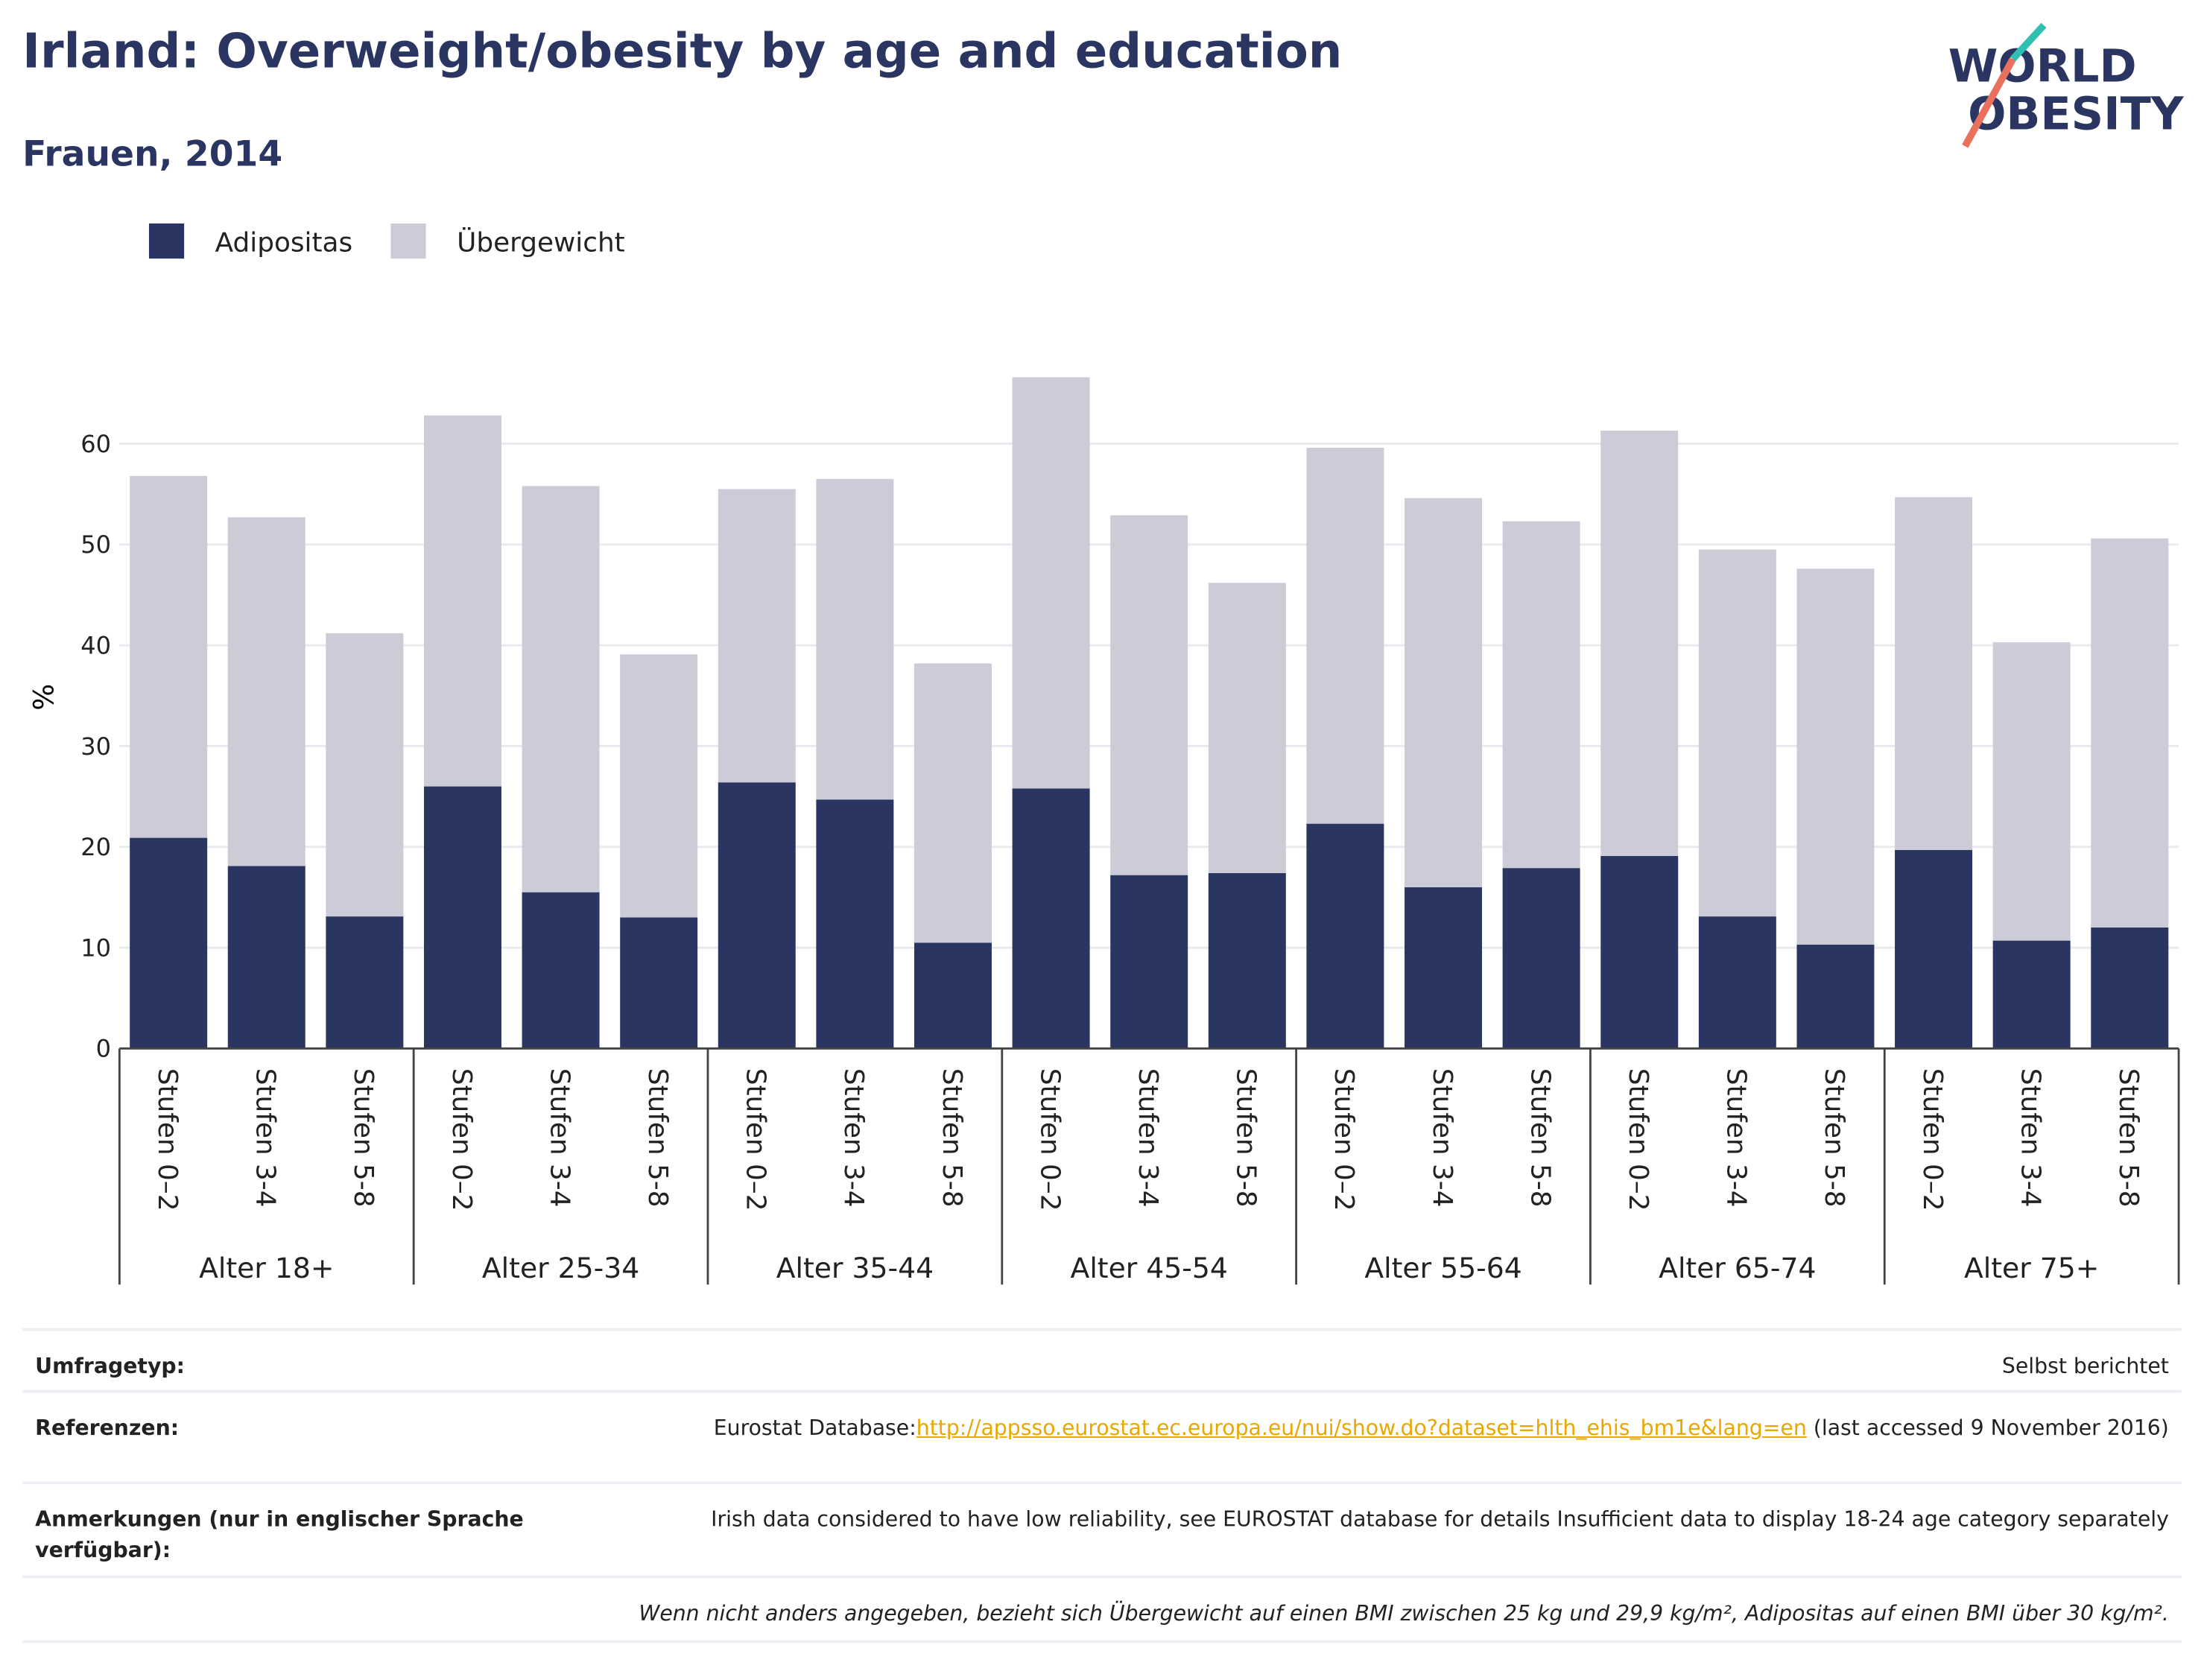 The image size is (2204, 1680). What do you see at coordinates (95, 947) in the screenshot?
I see `y-tick-label: 10` at bounding box center [95, 947].